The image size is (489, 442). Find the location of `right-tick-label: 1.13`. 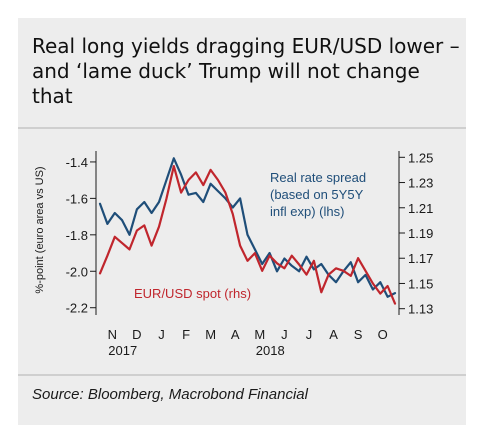

right-tick-label: 1.13 is located at coordinates (420, 309).